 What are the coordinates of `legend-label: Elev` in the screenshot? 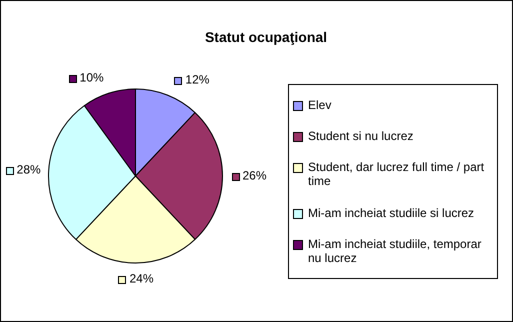 It's located at (320, 105).